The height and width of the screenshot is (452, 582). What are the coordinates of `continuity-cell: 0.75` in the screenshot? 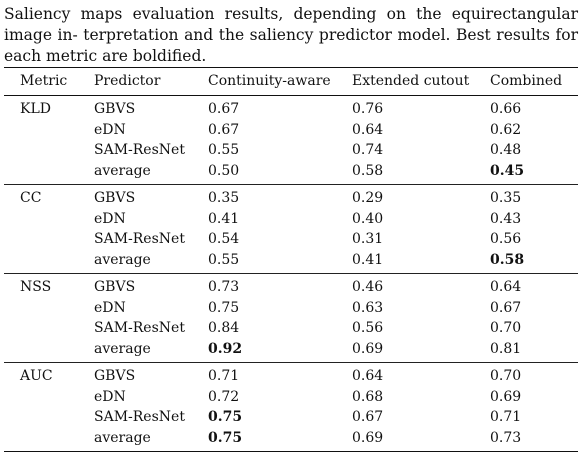 It's located at (224, 307).